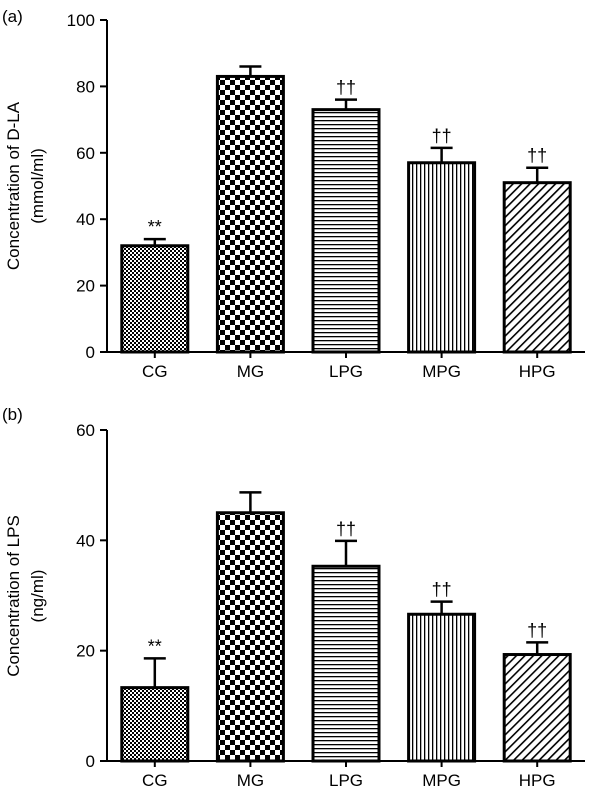  Describe the element at coordinates (37, 596) in the screenshot. I see `y-axis-unit: (ng/ml)` at that location.